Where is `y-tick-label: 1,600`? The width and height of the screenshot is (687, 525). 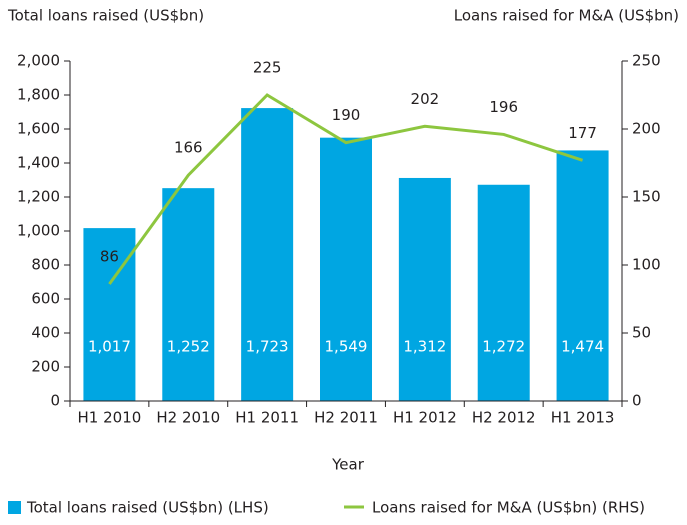
y-tick-label: 1,600 is located at coordinates (38, 129).